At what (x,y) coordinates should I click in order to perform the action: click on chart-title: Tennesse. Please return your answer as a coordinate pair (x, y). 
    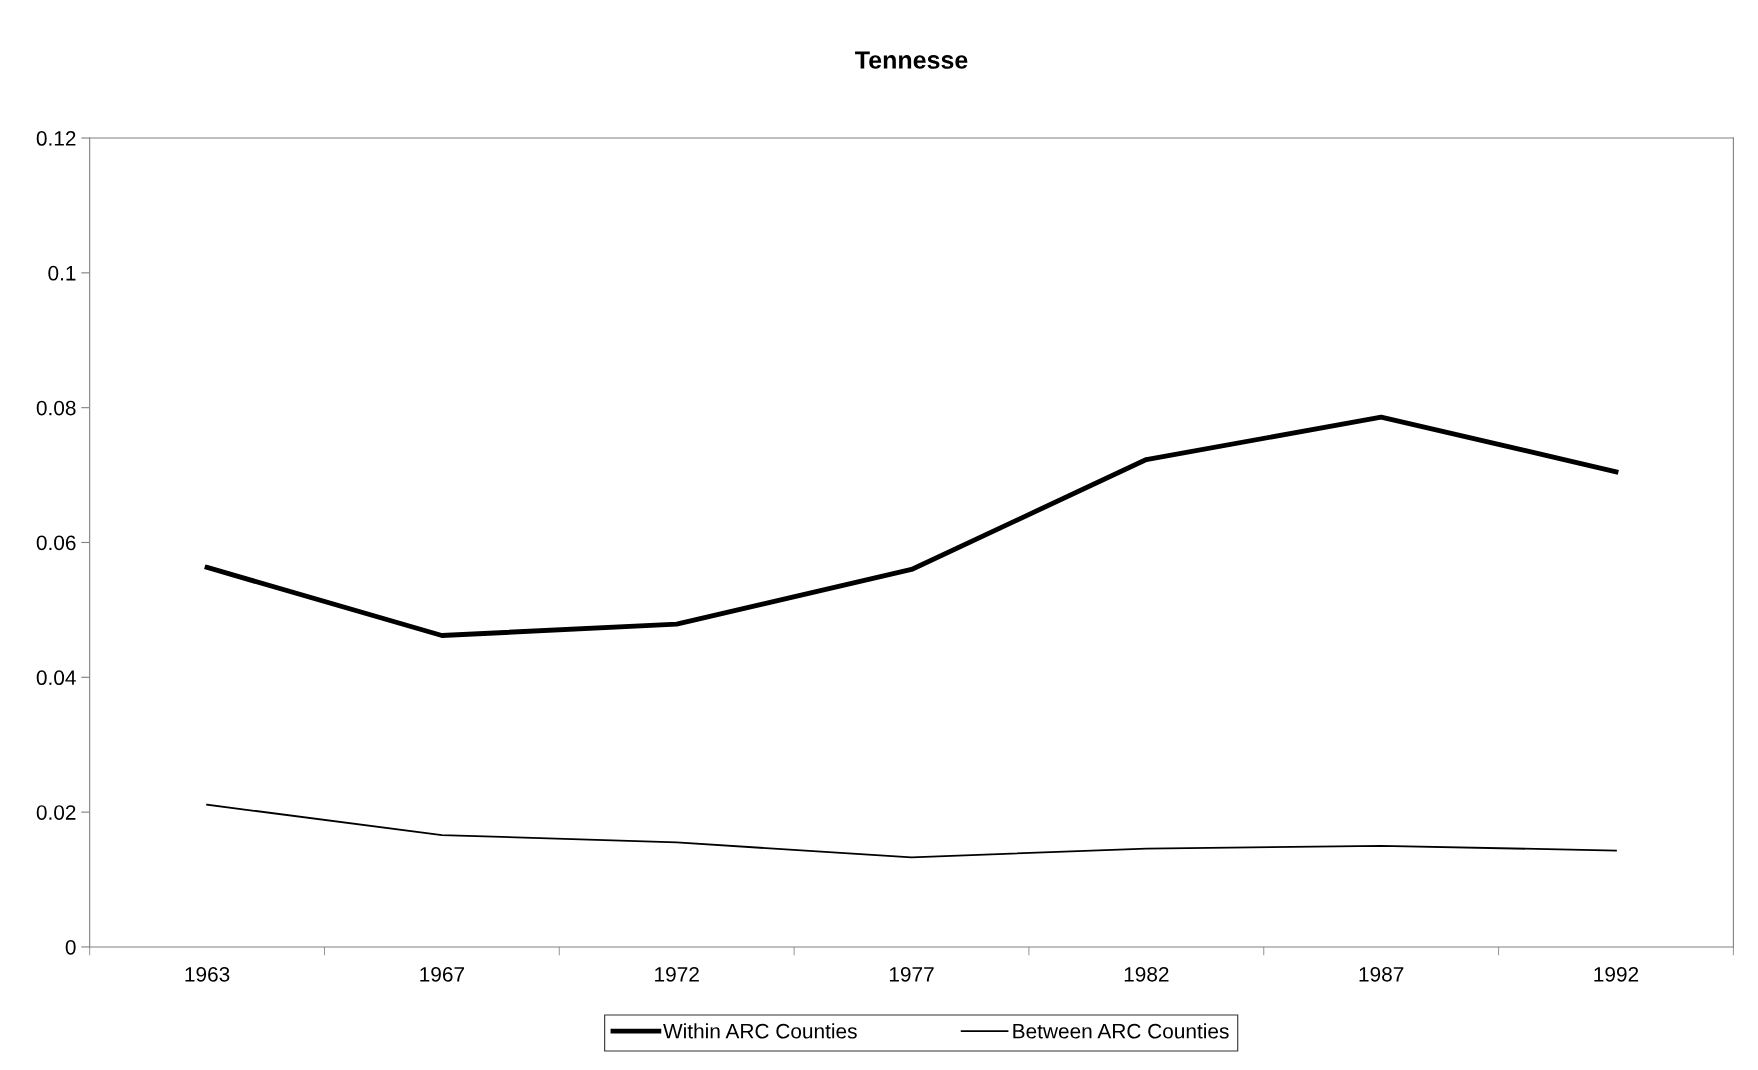
    Looking at the image, I should click on (911, 60).